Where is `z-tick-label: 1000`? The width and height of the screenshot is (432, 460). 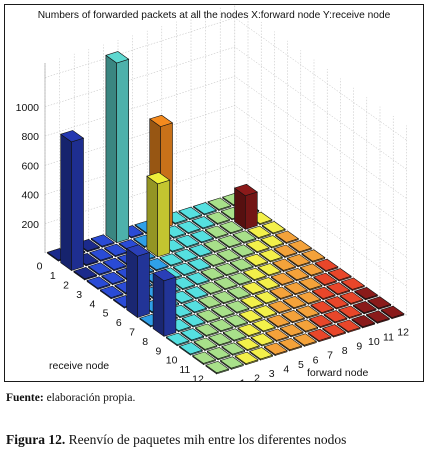 z-tick-label: 1000 is located at coordinates (28, 108).